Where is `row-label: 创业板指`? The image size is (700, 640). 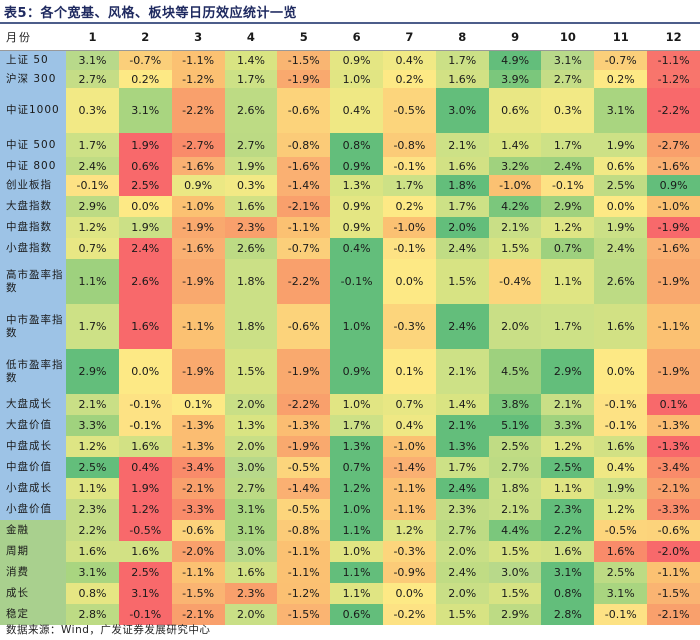
row-label: 创业板指 is located at coordinates (33, 185).